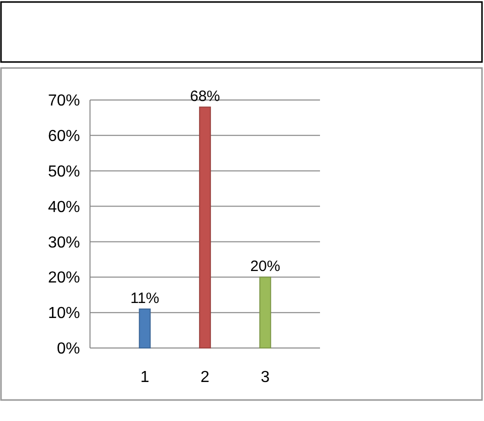 The width and height of the screenshot is (484, 421). I want to click on y-tick-label: 40%, so click(64, 207).